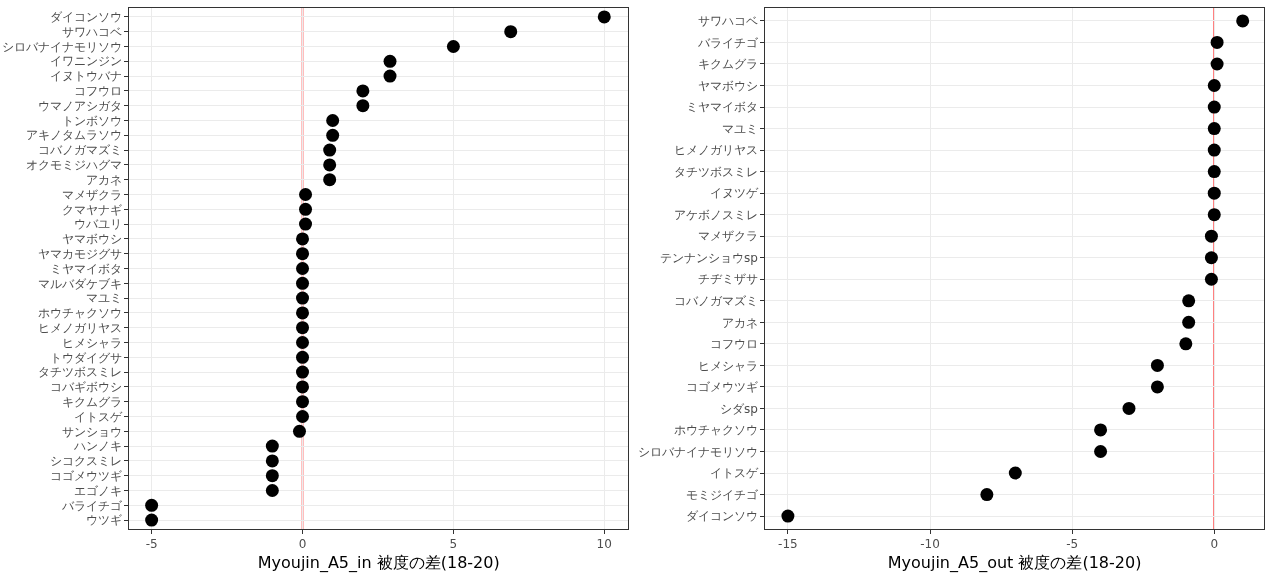 The height and width of the screenshot is (581, 1267). Describe the element at coordinates (85, 387) in the screenshot. I see `y-tick-label: コバギボウシ` at that location.